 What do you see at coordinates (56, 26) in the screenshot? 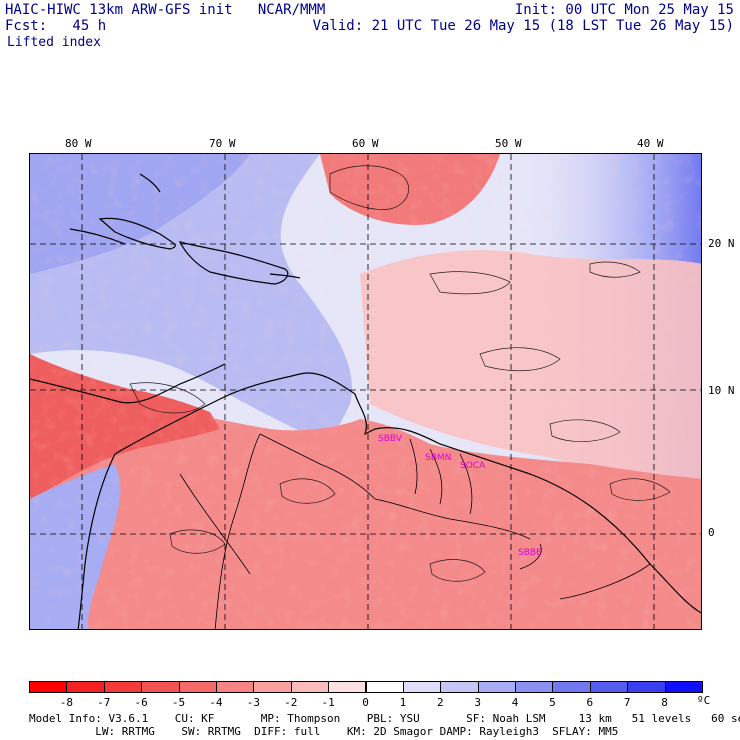
I see `forecast-hour: Fcst: 45 h` at bounding box center [56, 26].